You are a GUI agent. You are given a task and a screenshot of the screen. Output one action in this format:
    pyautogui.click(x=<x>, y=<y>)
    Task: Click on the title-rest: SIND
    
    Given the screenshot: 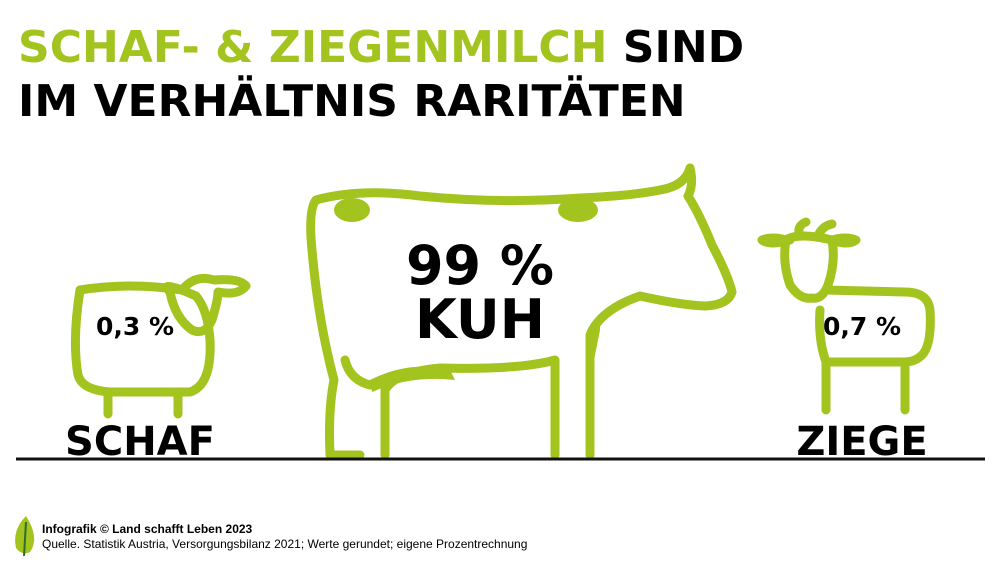 What is the action you would take?
    pyautogui.click(x=683, y=47)
    